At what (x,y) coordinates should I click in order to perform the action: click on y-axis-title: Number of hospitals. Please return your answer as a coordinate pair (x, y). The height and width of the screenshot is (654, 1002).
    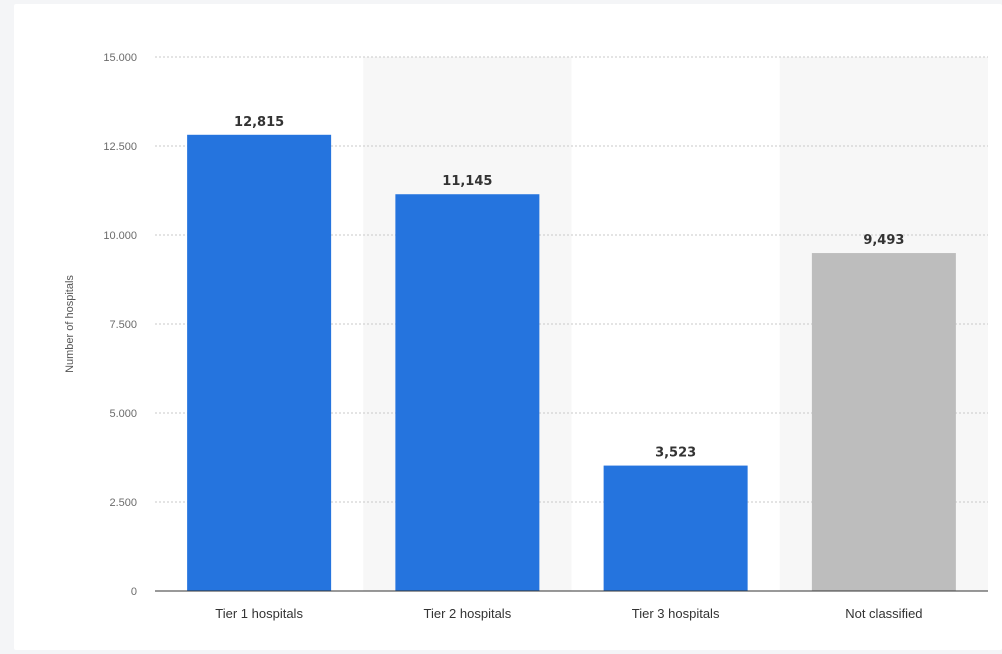
    Looking at the image, I should click on (70, 324).